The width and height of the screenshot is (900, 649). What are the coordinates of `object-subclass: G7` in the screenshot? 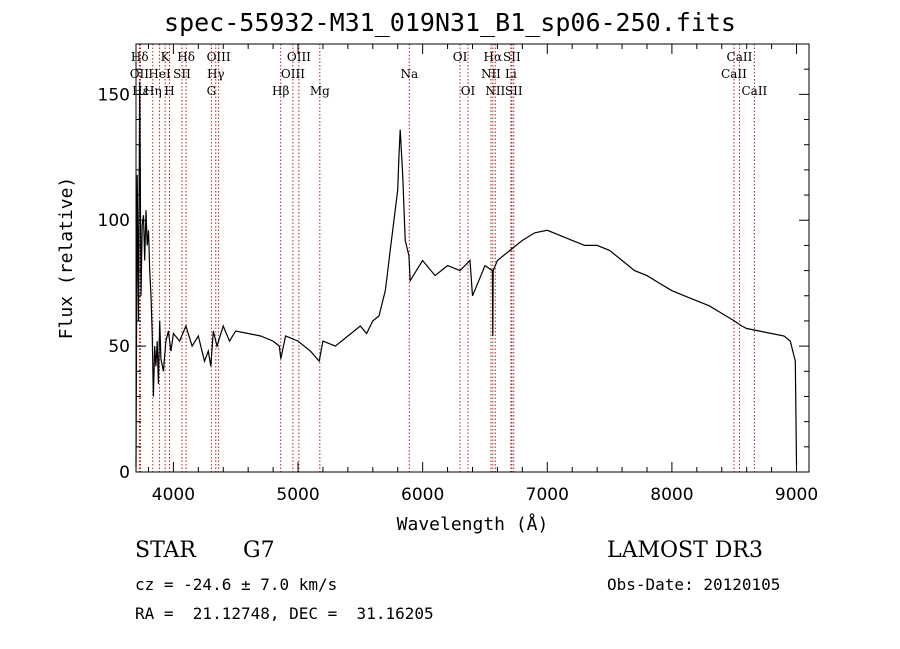 It's located at (259, 550).